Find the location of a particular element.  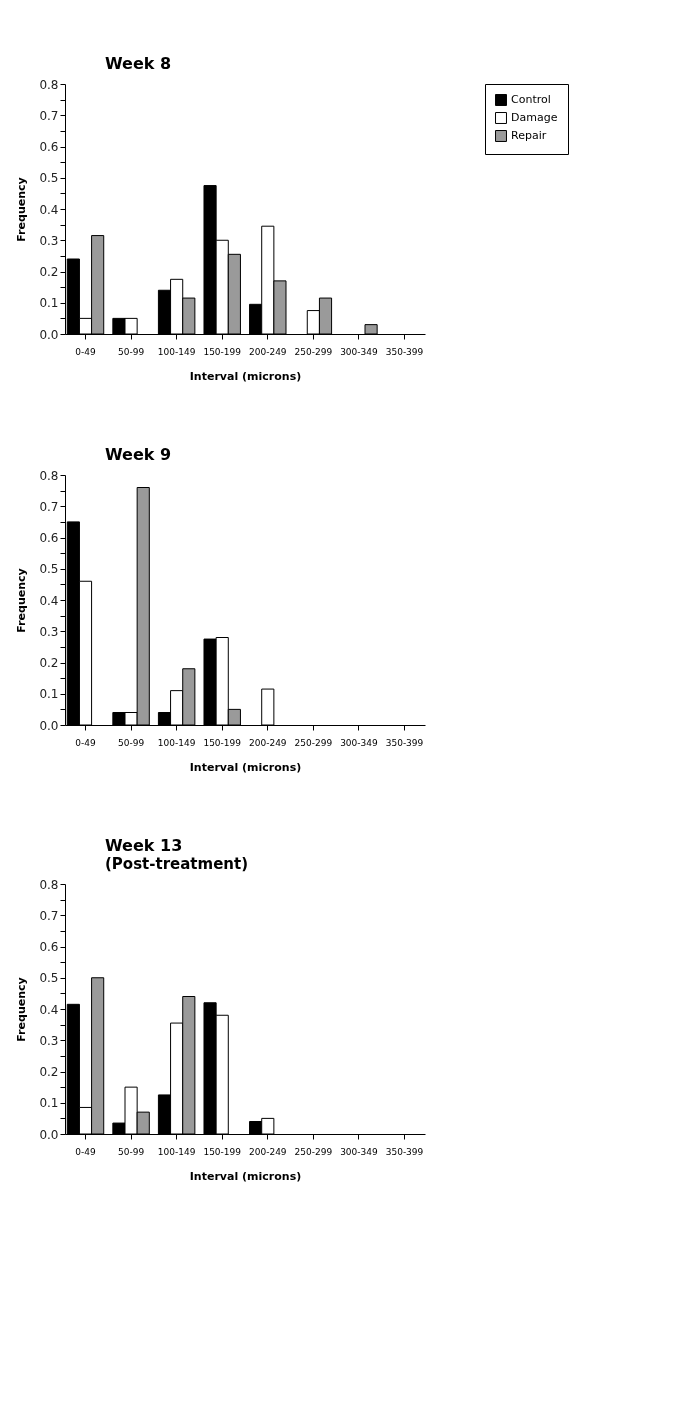

chart-title: Week 13 is located at coordinates (144, 845).